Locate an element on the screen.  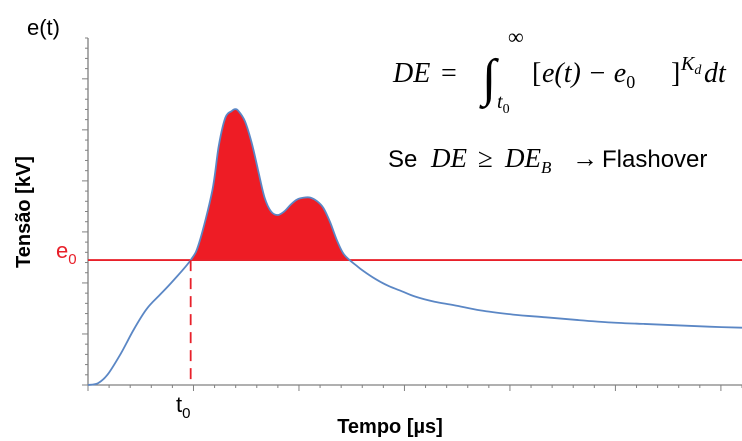
svg-text: dt is located at coordinates (715, 73).